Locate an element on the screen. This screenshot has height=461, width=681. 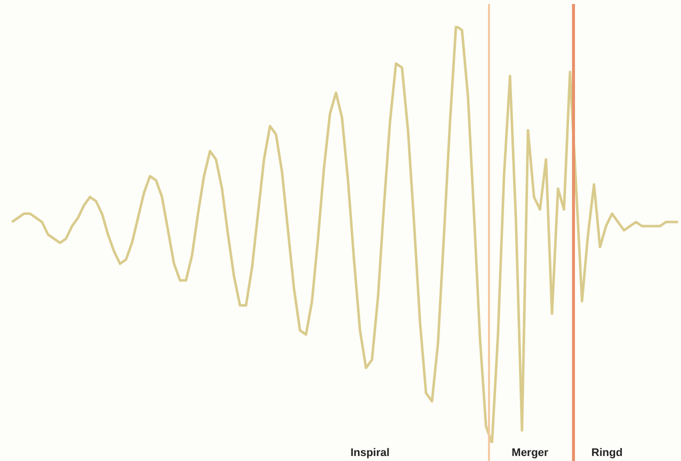
text: Merger is located at coordinates (531, 453).